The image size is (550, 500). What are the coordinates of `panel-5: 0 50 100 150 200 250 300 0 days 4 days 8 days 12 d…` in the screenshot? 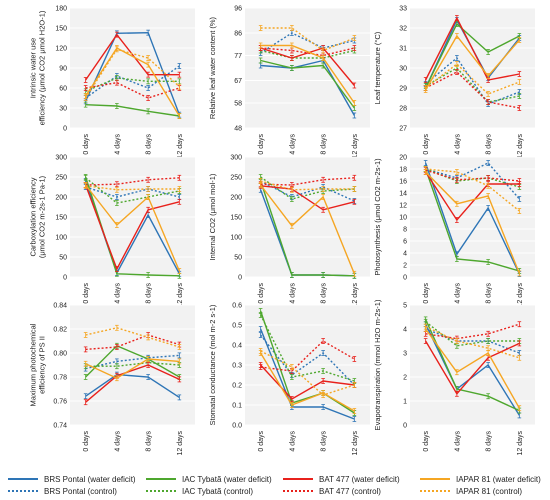 It's located at (289, 231).